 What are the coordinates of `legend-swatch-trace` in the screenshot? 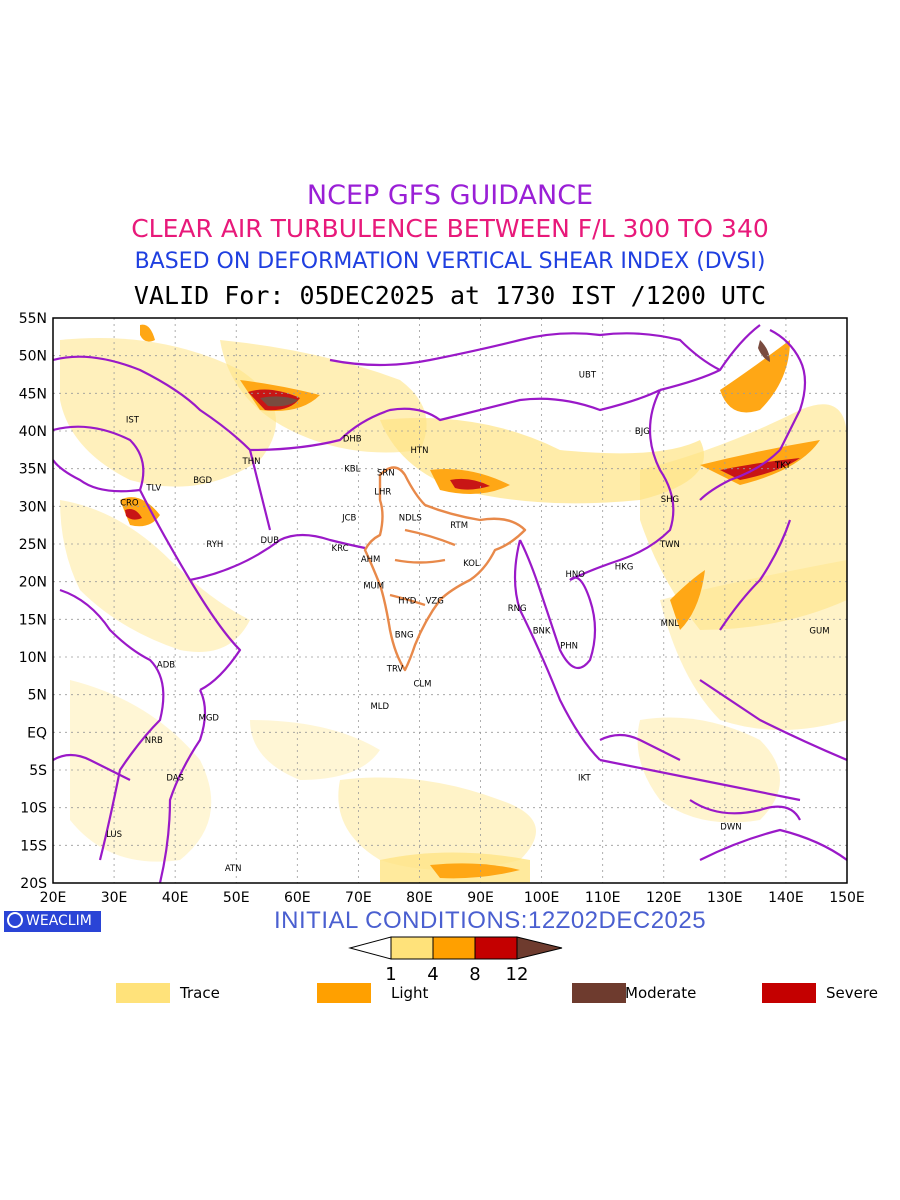 It's located at (143, 993).